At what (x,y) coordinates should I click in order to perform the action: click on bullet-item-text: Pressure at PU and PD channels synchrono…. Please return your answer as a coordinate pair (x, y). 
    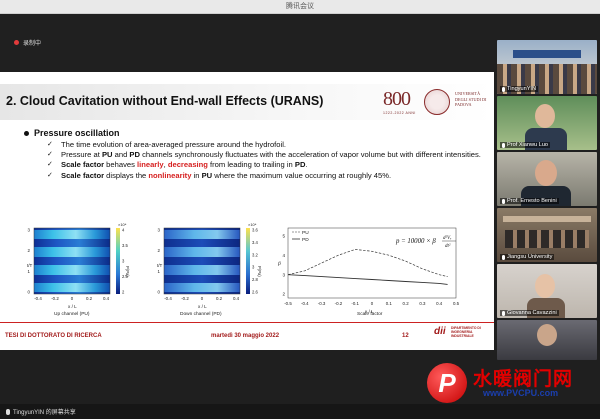
    Looking at the image, I should click on (271, 155).